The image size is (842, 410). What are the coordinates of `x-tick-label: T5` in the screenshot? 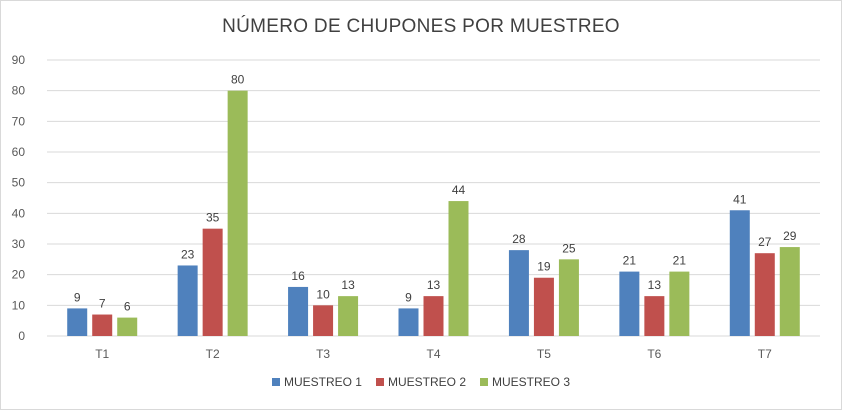 It's located at (544, 354).